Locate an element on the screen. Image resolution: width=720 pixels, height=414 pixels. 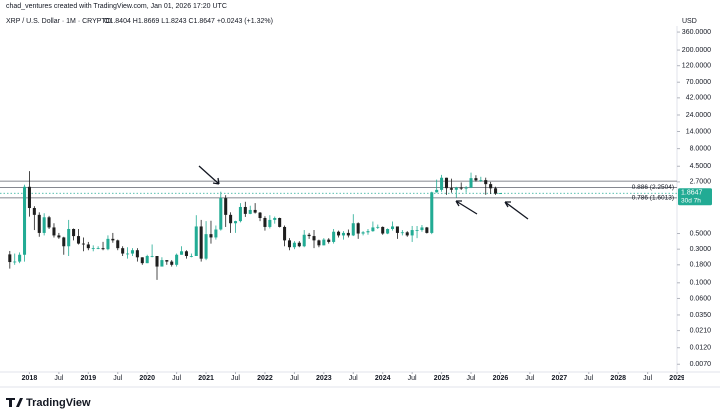
x-tick-label: 2029 is located at coordinates (677, 378).